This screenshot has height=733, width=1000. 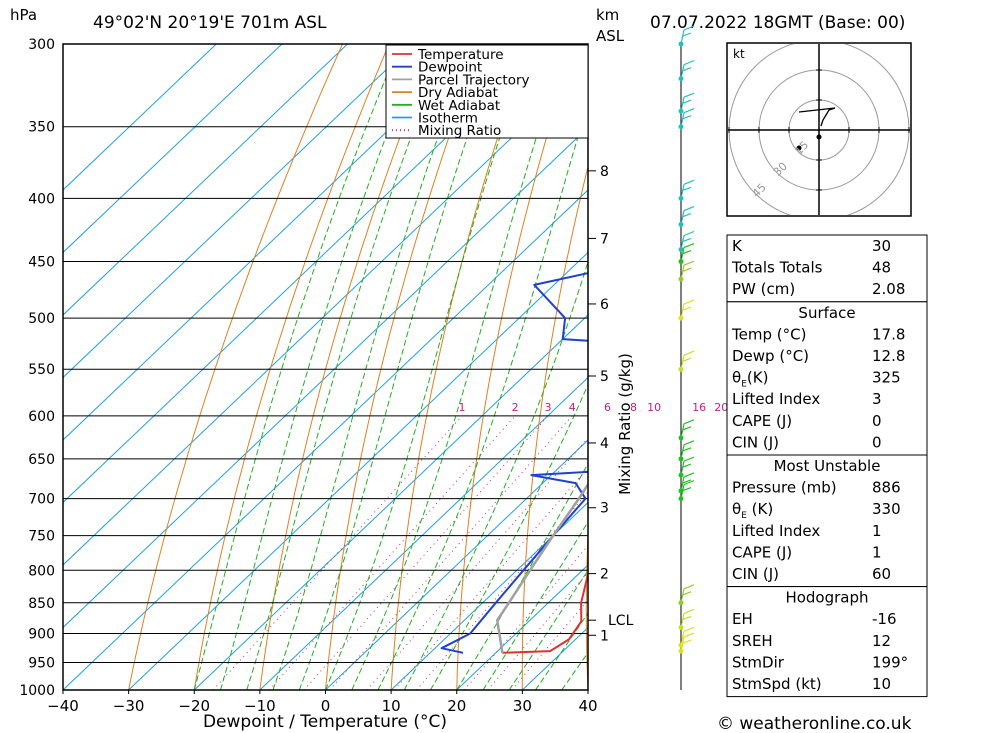 I want to click on pressure-tick-label: 900, so click(x=41, y=634).